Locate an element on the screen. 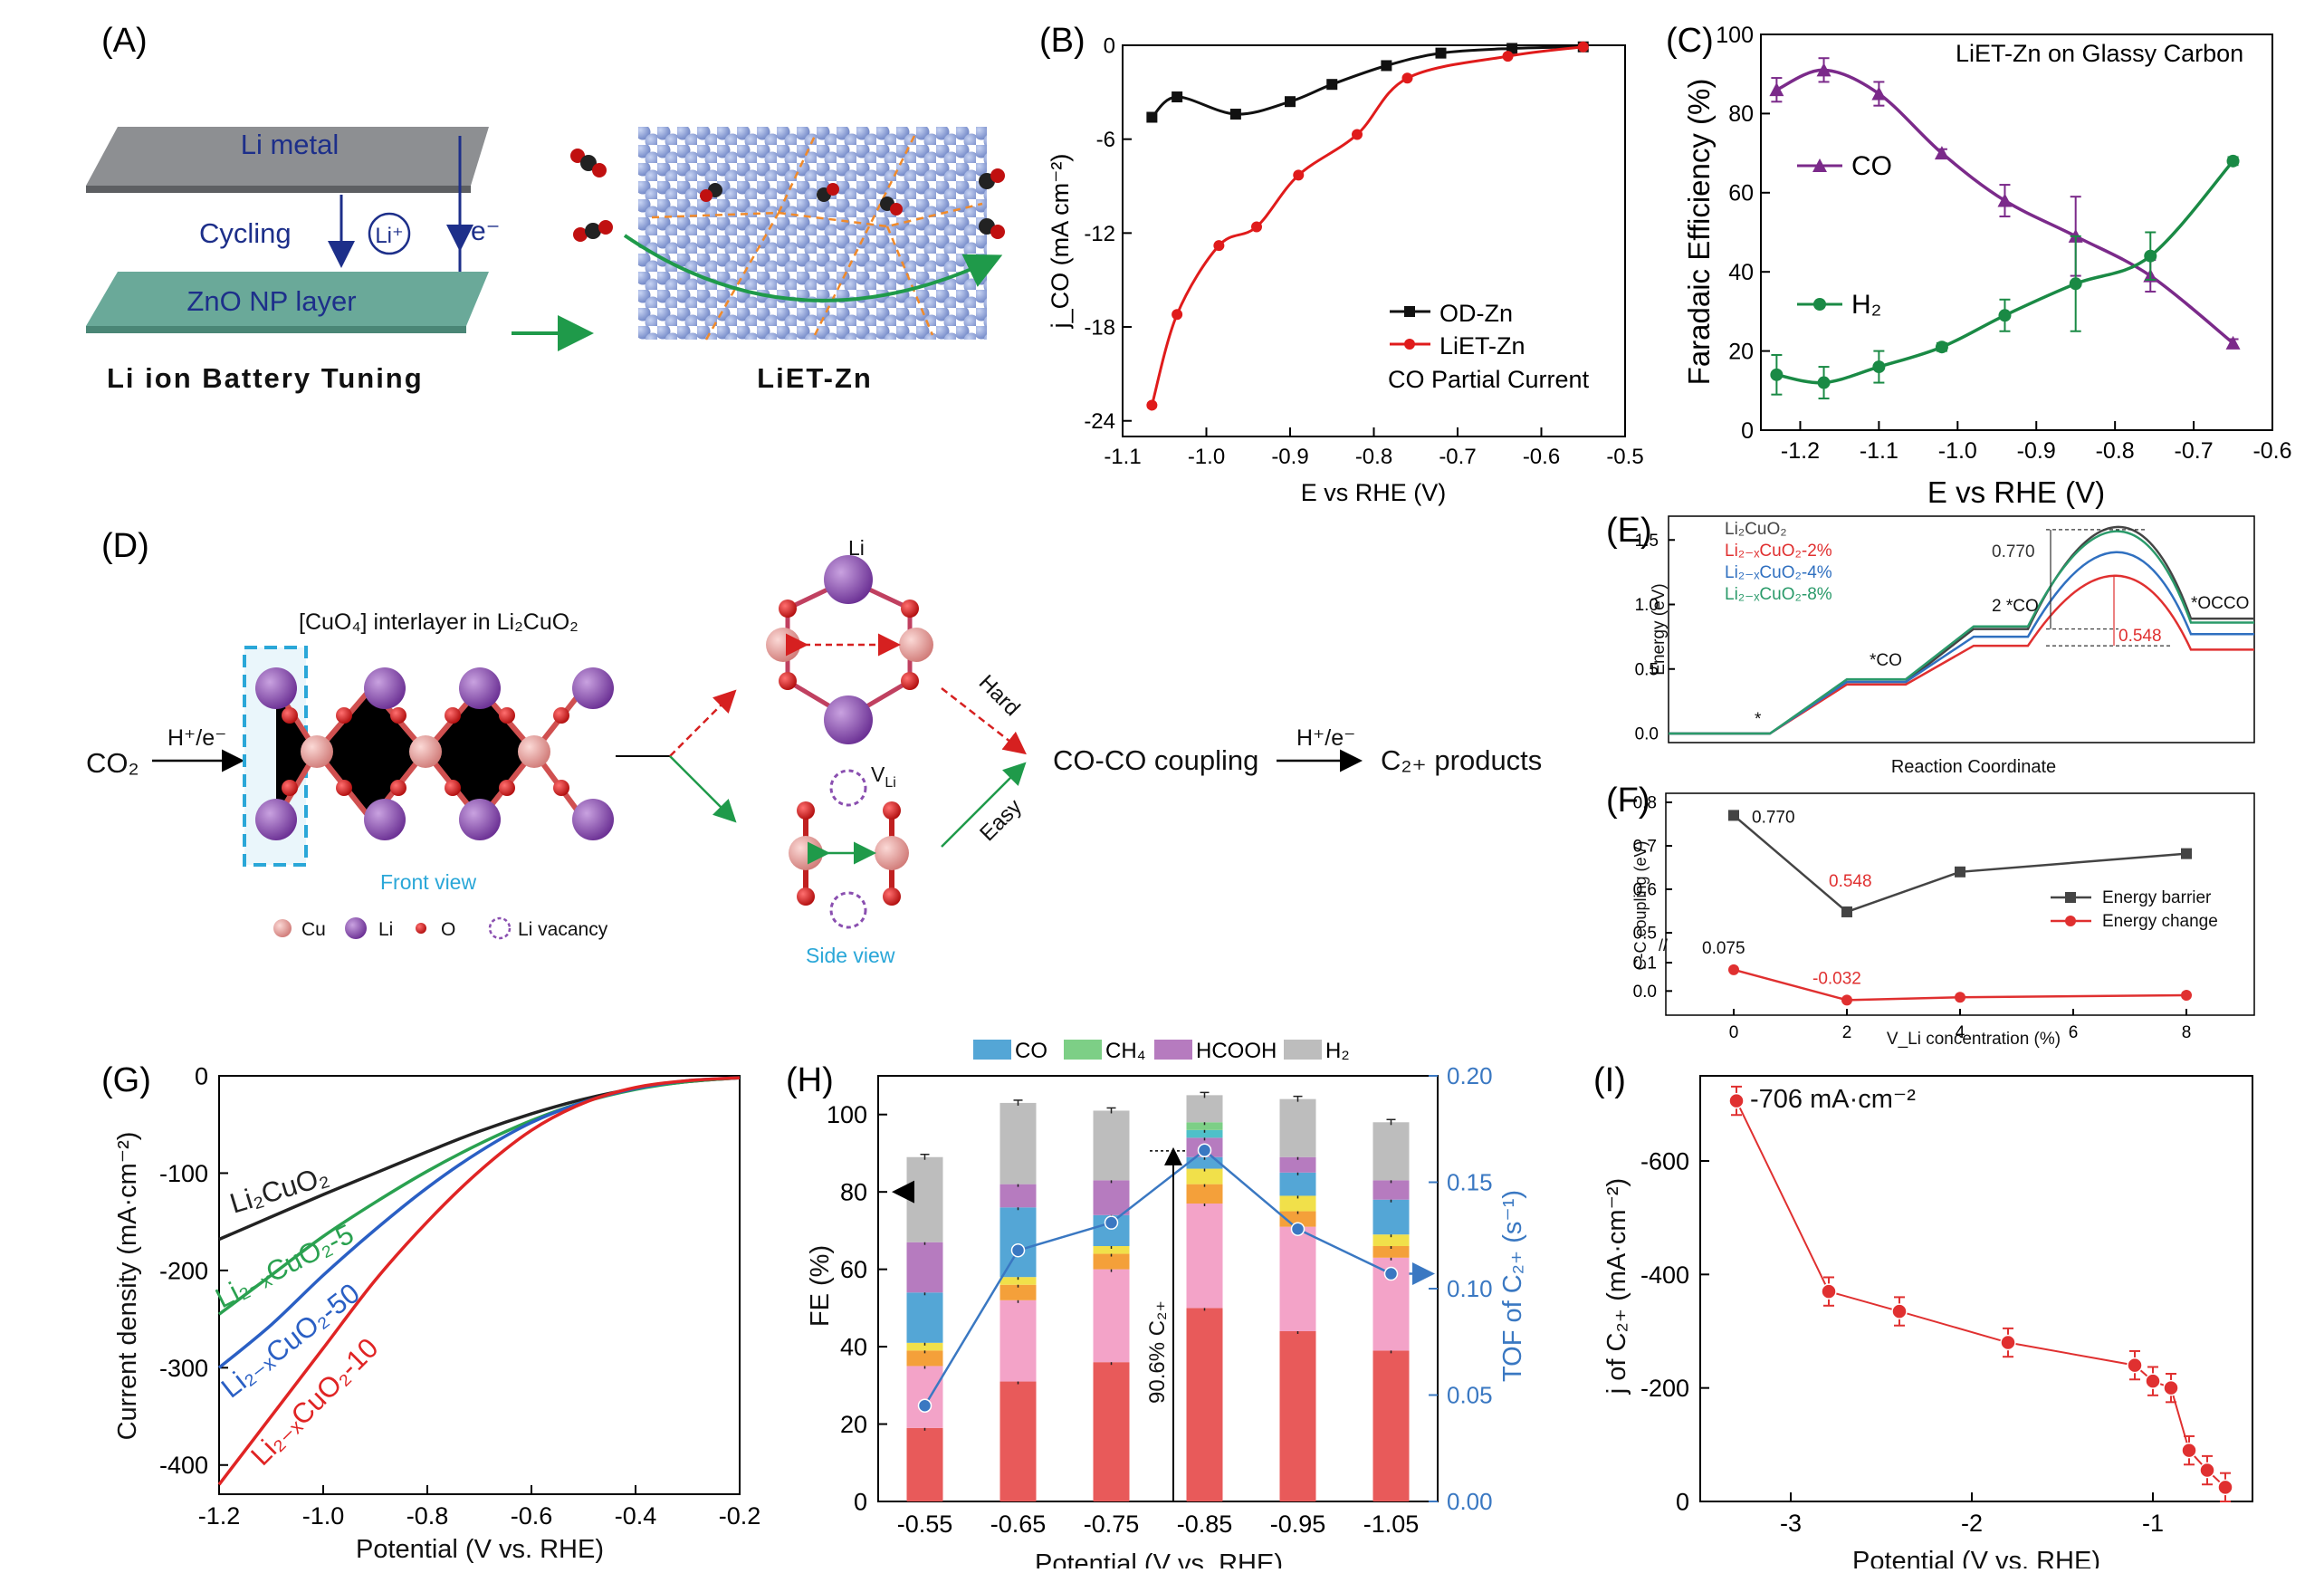 This screenshot has width=2324, height=1573. chart-h-legend-label: H₂ is located at coordinates (1337, 1051).